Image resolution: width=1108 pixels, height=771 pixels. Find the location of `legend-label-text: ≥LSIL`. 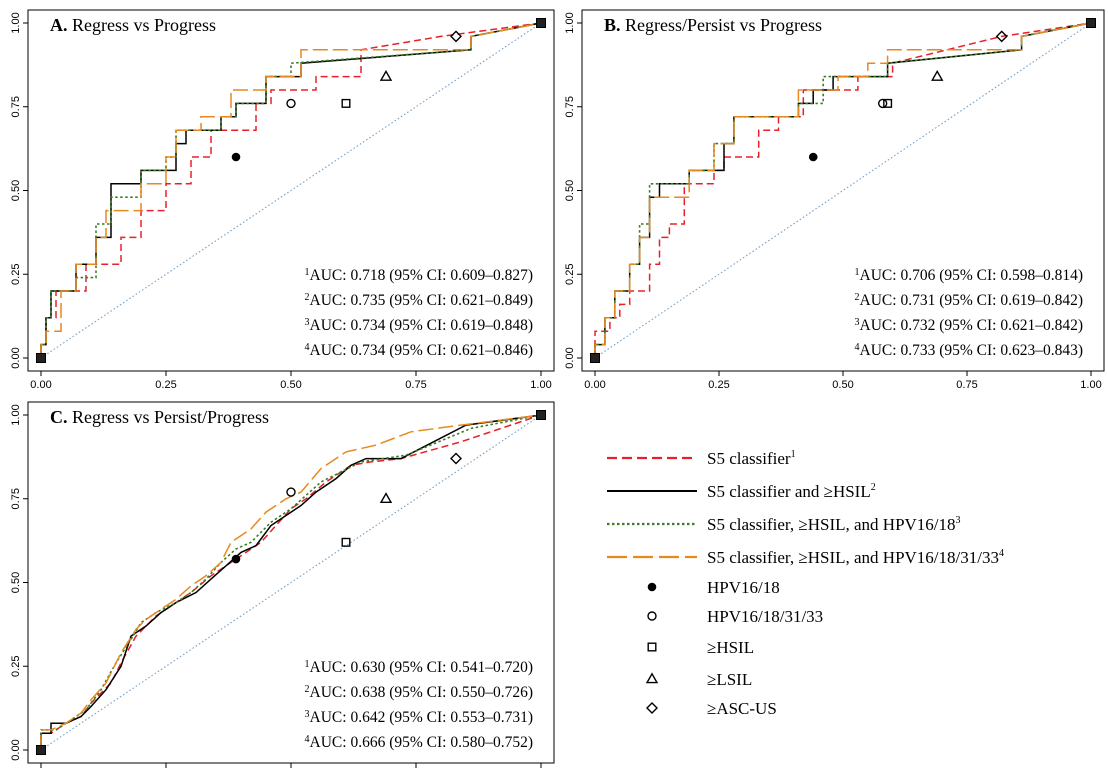

legend-label-text: ≥LSIL is located at coordinates (729, 679).